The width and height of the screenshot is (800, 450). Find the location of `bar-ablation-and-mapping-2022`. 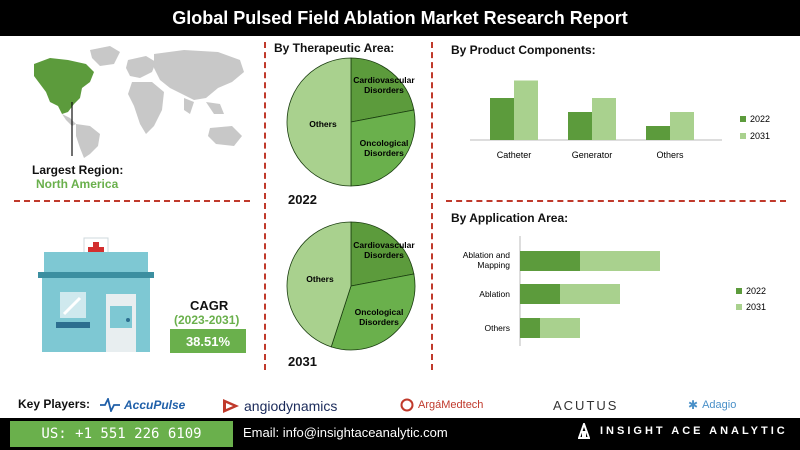

bar-ablation-and-mapping-2022 is located at coordinates (550, 261).